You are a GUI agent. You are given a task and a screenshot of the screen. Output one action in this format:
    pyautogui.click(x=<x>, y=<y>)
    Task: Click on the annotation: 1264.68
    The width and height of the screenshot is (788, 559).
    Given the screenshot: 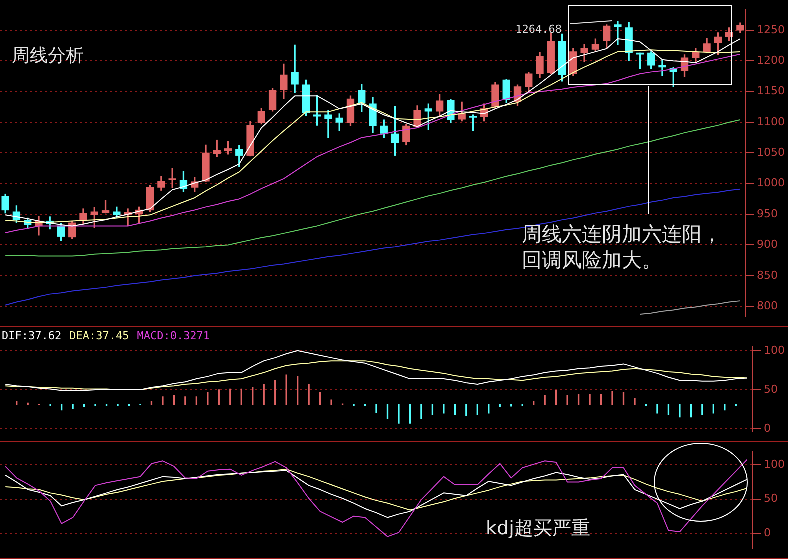 What is the action you would take?
    pyautogui.click(x=539, y=29)
    